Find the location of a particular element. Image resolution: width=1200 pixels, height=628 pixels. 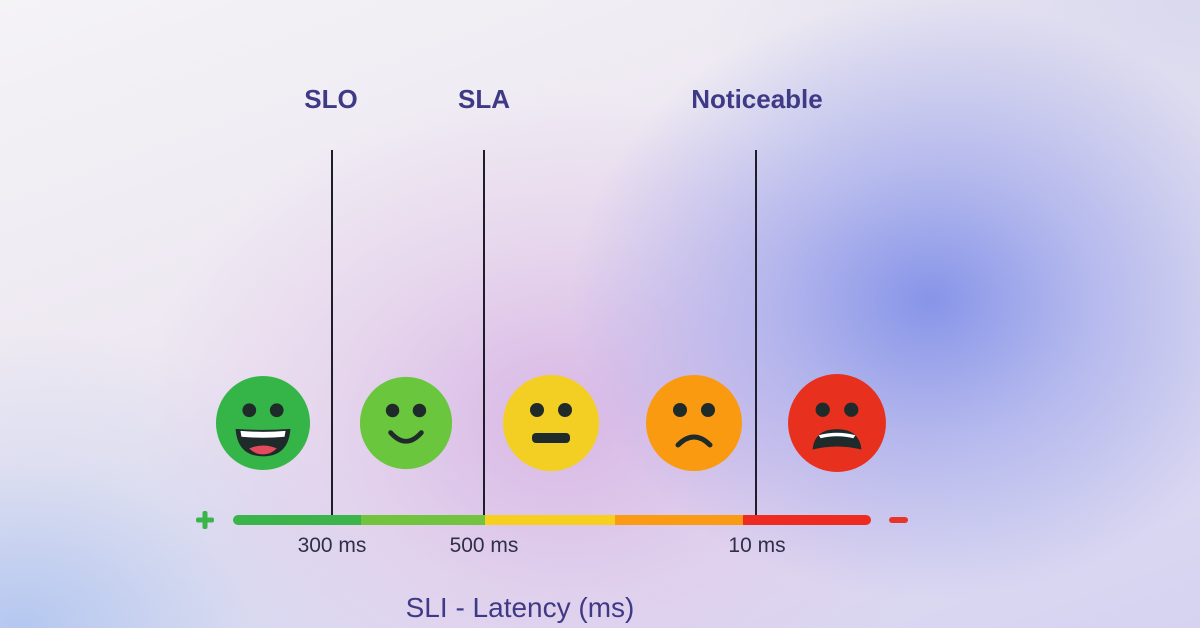

noticeable-label: Noticeable is located at coordinates (757, 99).